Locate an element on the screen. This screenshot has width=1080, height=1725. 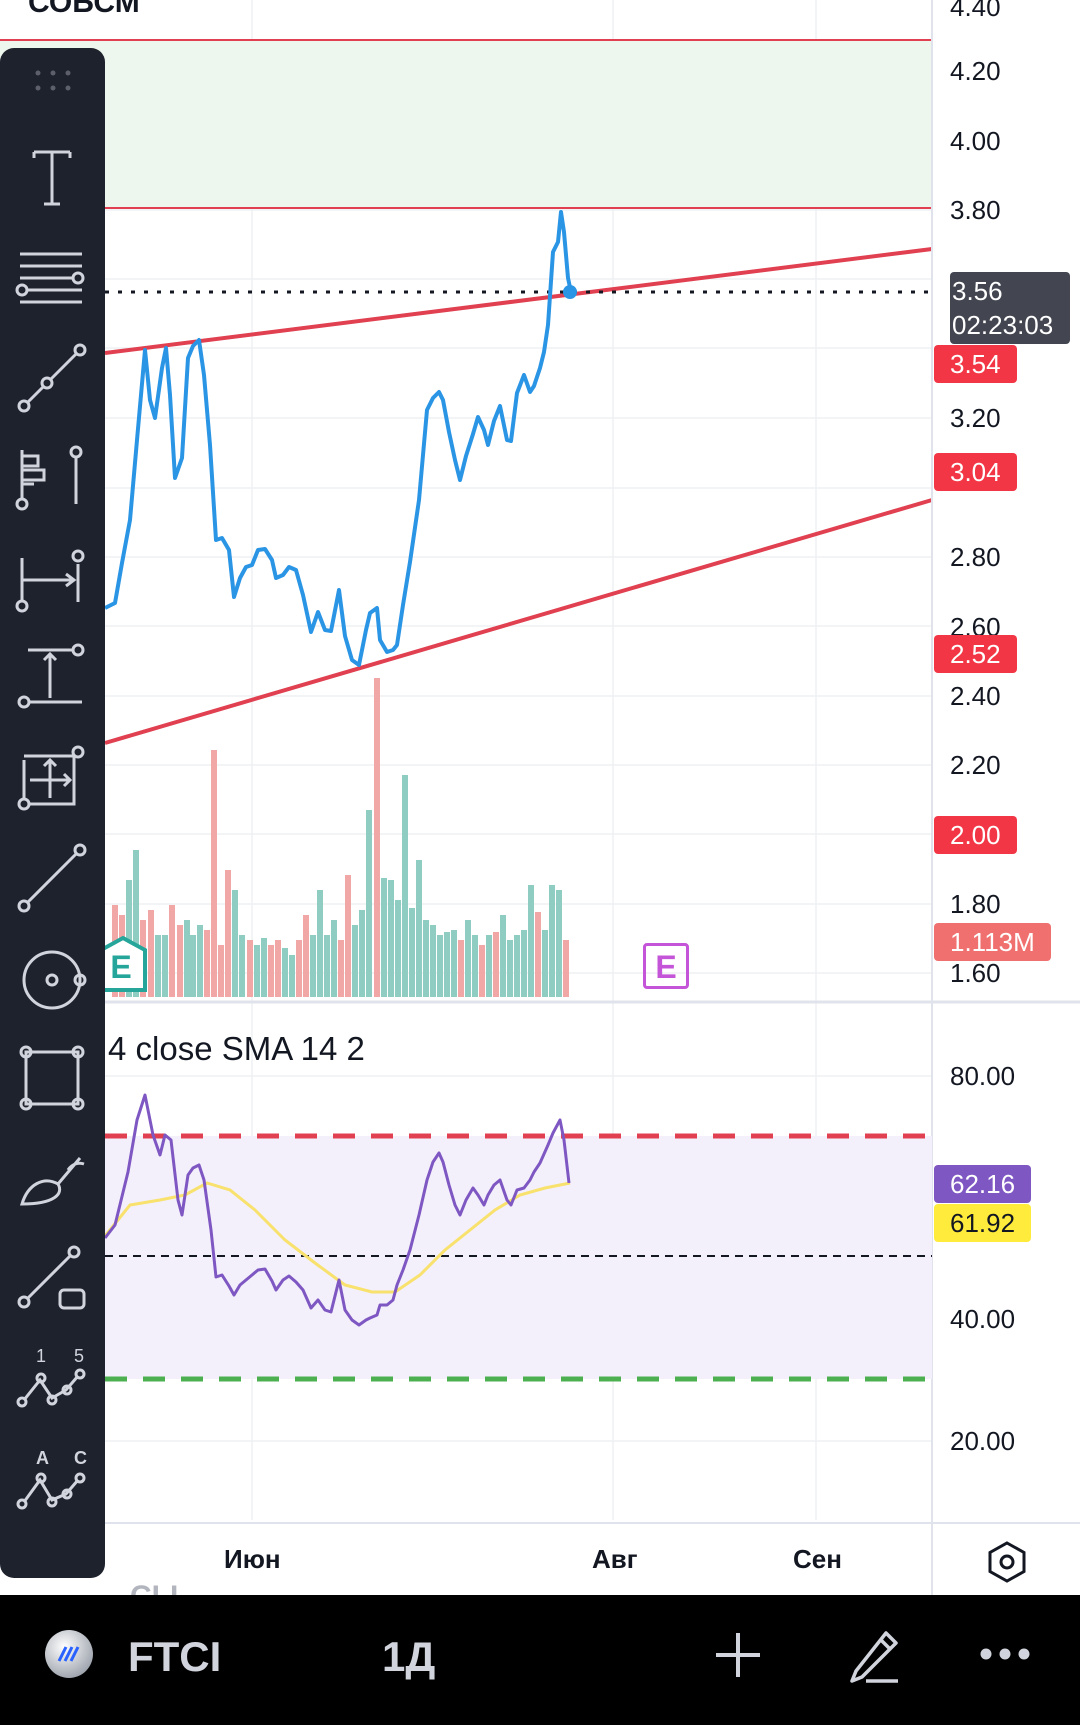
upper-trendline is located at coordinates (518, 301).